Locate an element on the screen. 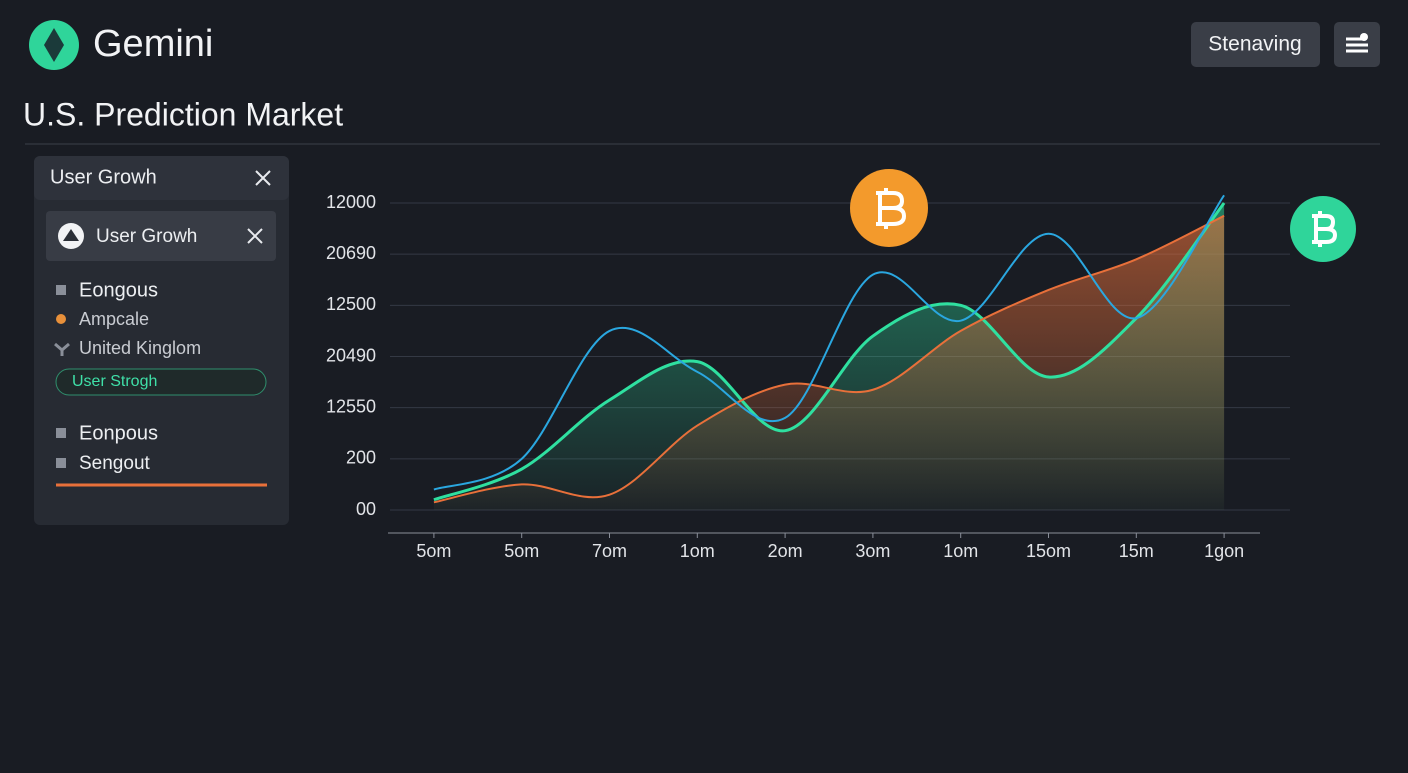 The height and width of the screenshot is (773, 1408). sidebar-title: User Growh is located at coordinates (103, 177).